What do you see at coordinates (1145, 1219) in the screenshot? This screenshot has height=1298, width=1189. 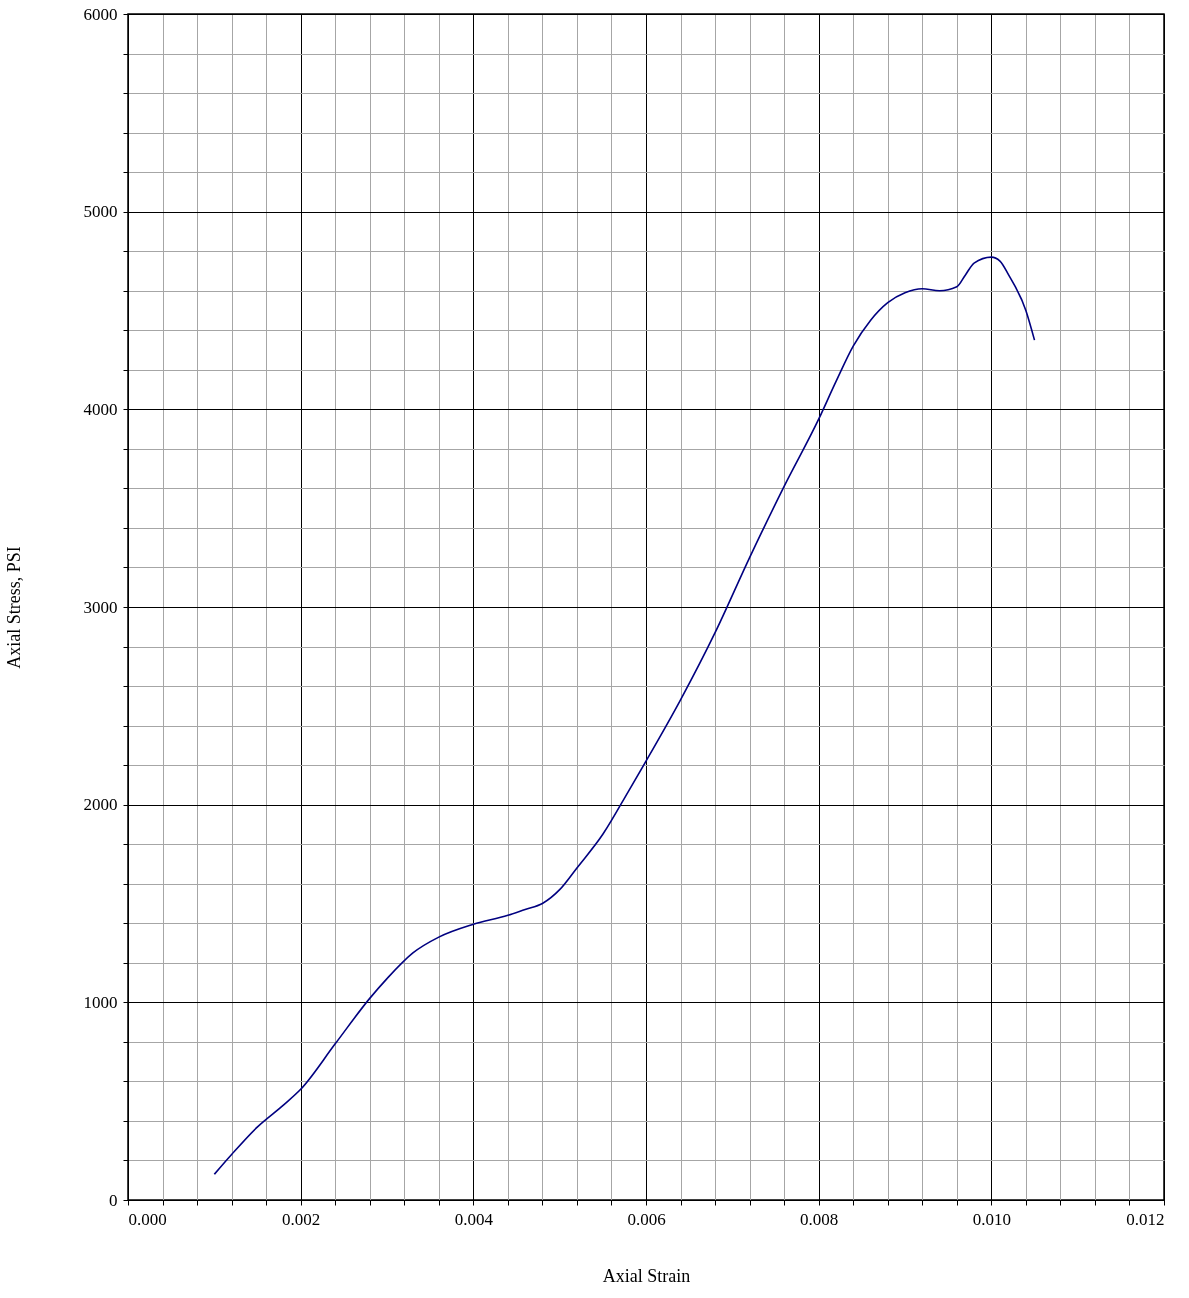 I see `x-tick-label: 0.012` at bounding box center [1145, 1219].